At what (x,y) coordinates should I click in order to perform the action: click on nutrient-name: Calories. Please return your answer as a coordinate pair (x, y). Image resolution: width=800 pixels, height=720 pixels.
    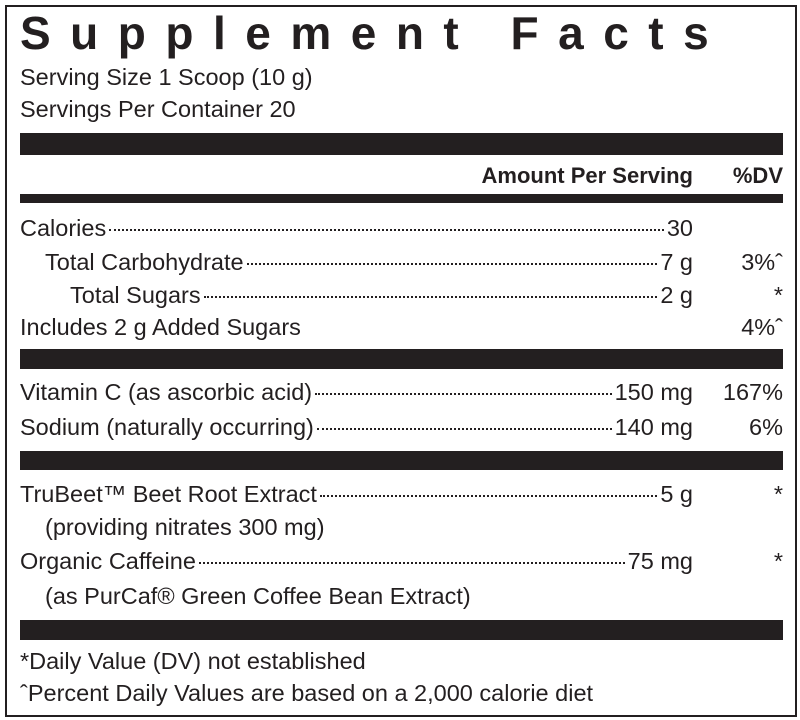
    Looking at the image, I should click on (63, 228).